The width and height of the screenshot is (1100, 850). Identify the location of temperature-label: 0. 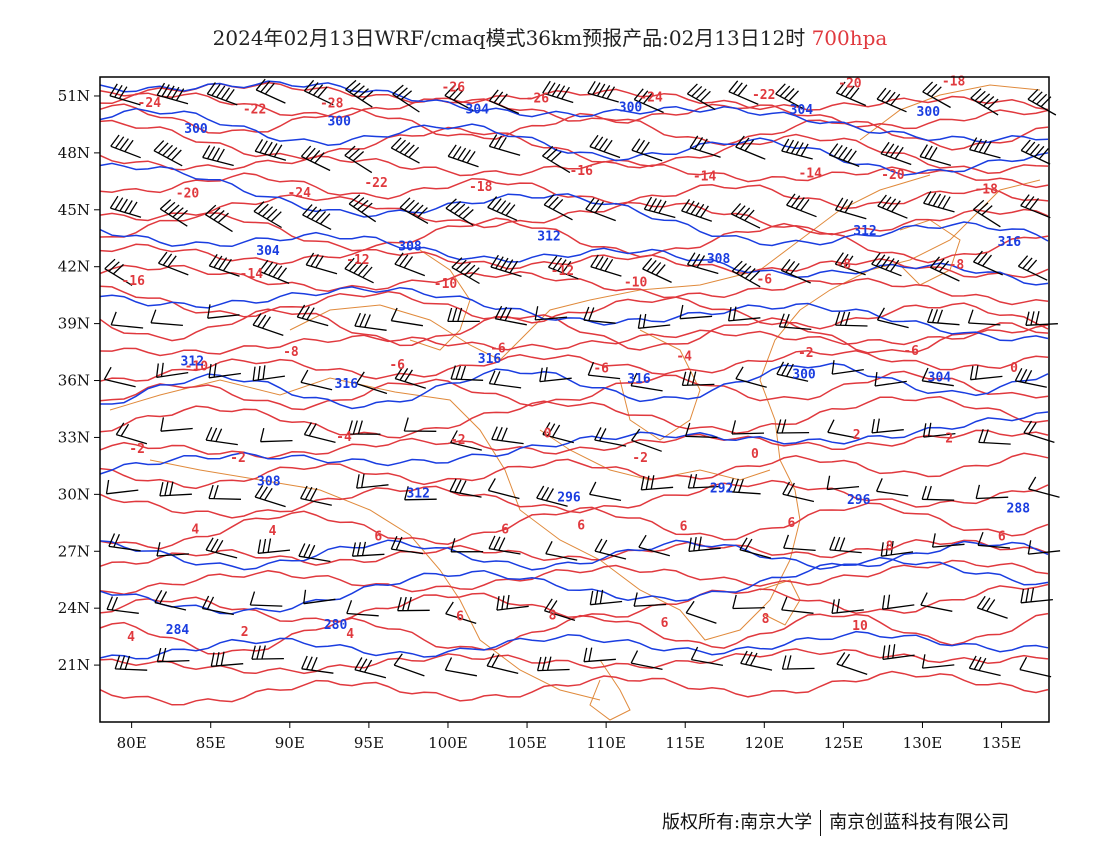
(1014, 368).